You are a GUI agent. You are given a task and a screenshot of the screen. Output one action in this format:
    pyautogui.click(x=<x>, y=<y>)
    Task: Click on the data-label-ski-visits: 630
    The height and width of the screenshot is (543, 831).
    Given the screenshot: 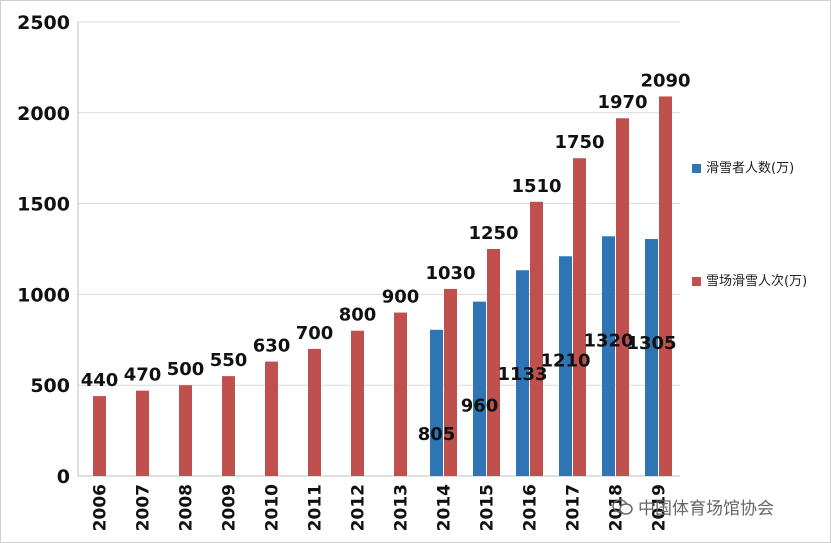 What is the action you would take?
    pyautogui.click(x=272, y=346)
    